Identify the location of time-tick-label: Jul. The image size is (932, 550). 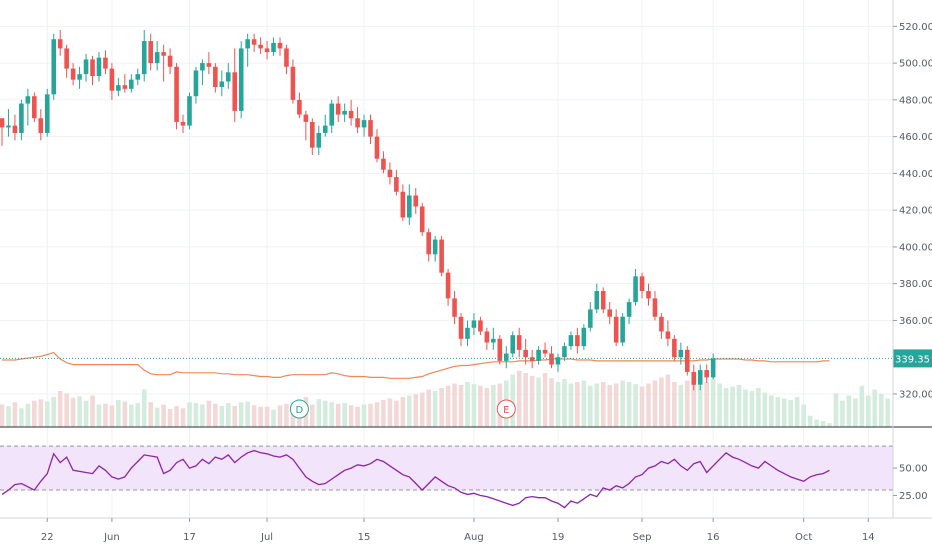
(266, 537).